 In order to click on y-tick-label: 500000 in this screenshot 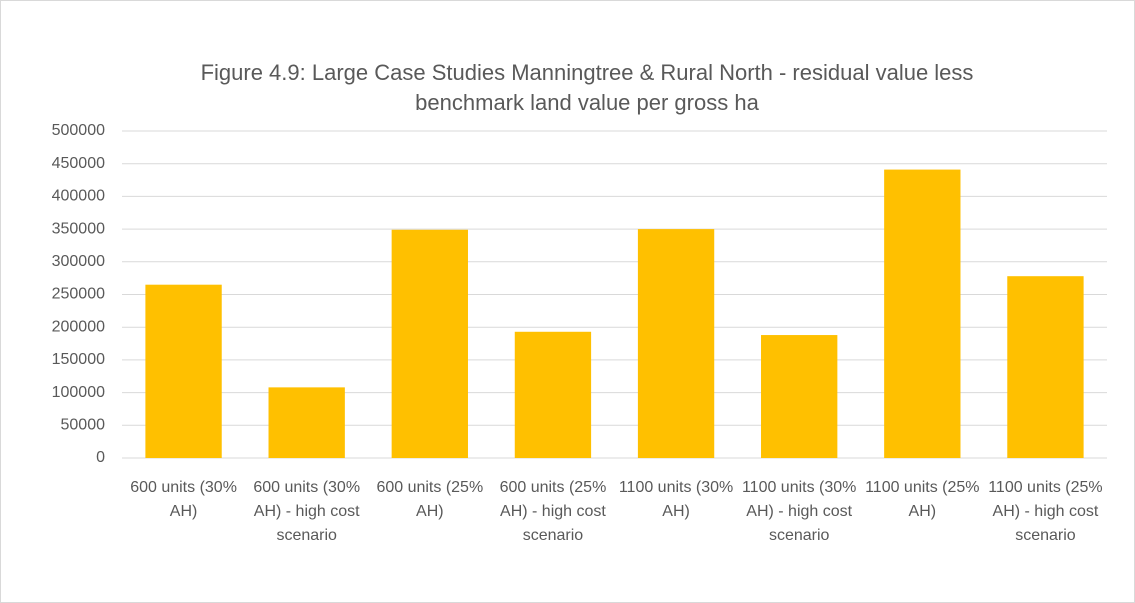, I will do `click(78, 130)`.